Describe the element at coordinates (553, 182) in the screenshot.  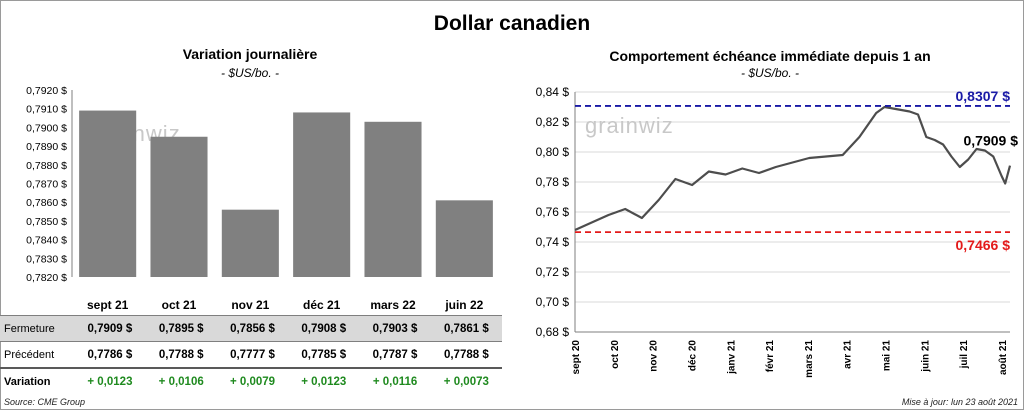
I see `y-tick-label: 0,78 $` at that location.